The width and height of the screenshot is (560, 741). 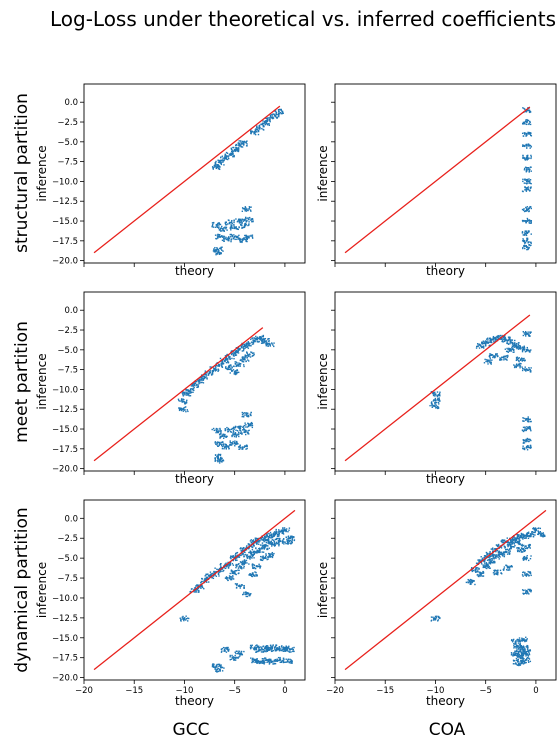 I want to click on y-tick-label: 0.0, so click(x=71, y=311).